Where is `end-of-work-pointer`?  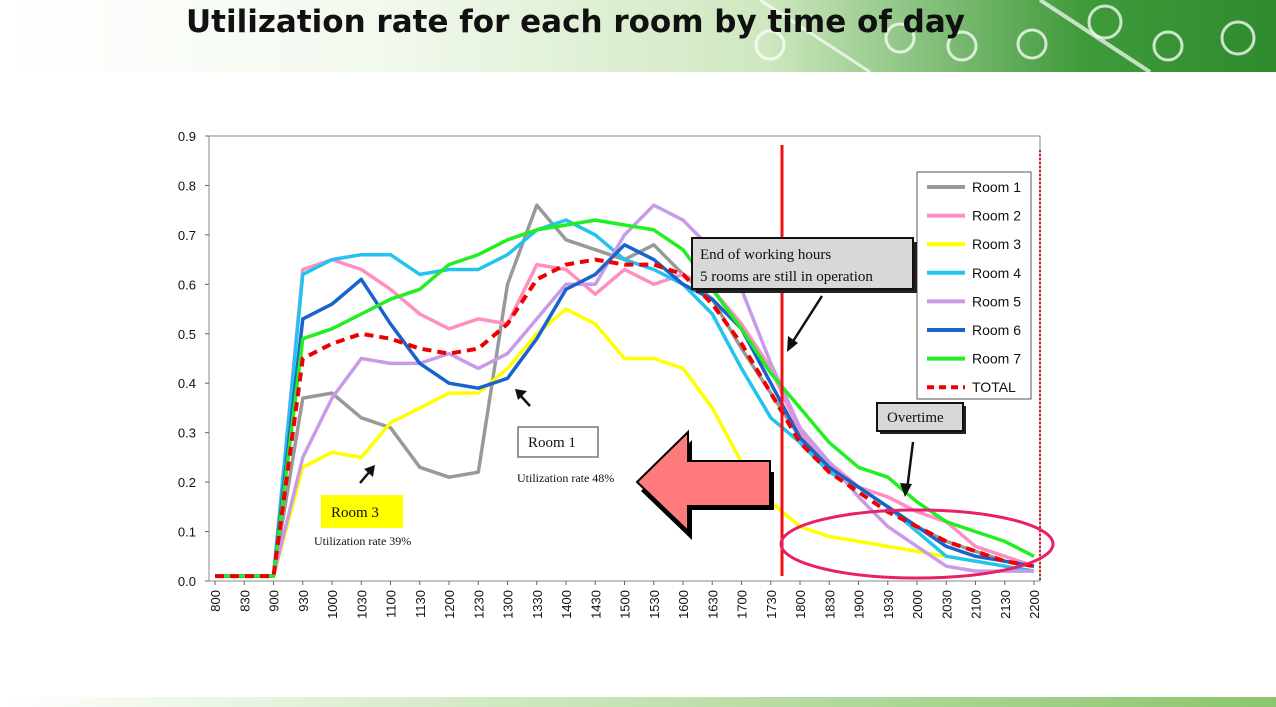
end-of-work-pointer is located at coordinates (806, 321).